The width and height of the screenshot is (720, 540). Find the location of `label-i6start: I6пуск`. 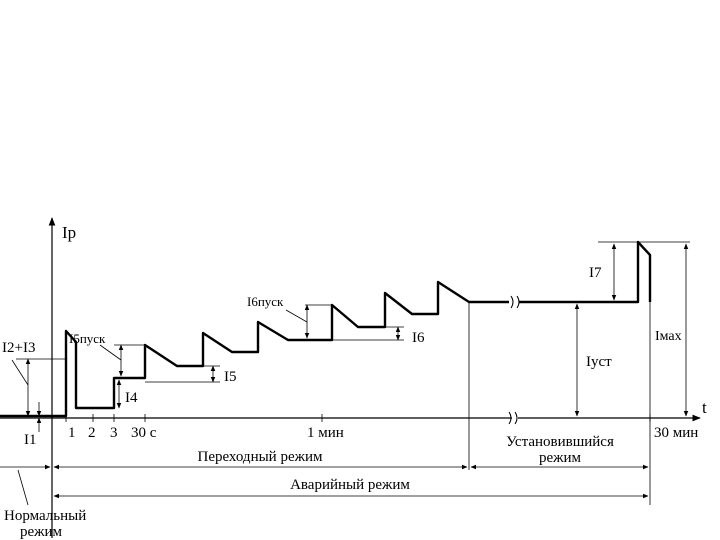

label-i6start: I6пуск is located at coordinates (265, 301).